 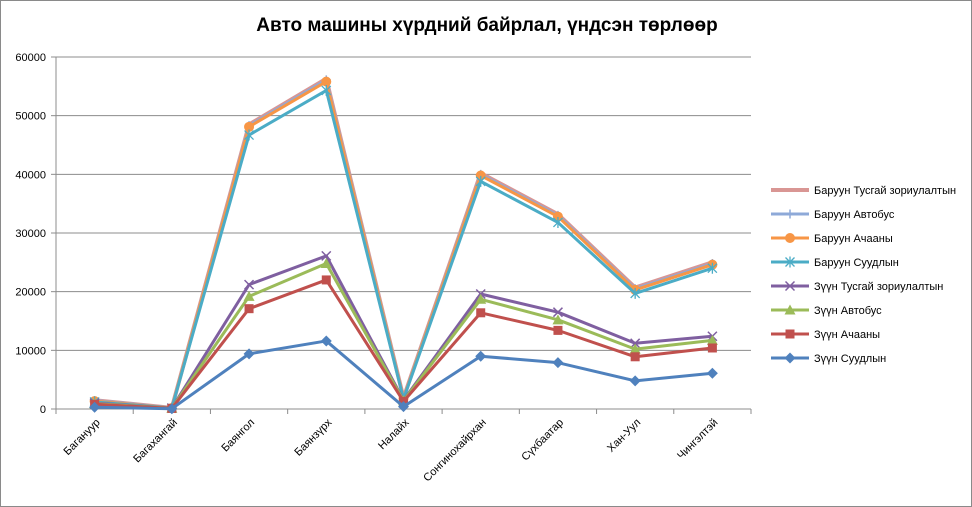 I want to click on legend-item: Баруун Тусгай зориулалтын, so click(x=863, y=191).